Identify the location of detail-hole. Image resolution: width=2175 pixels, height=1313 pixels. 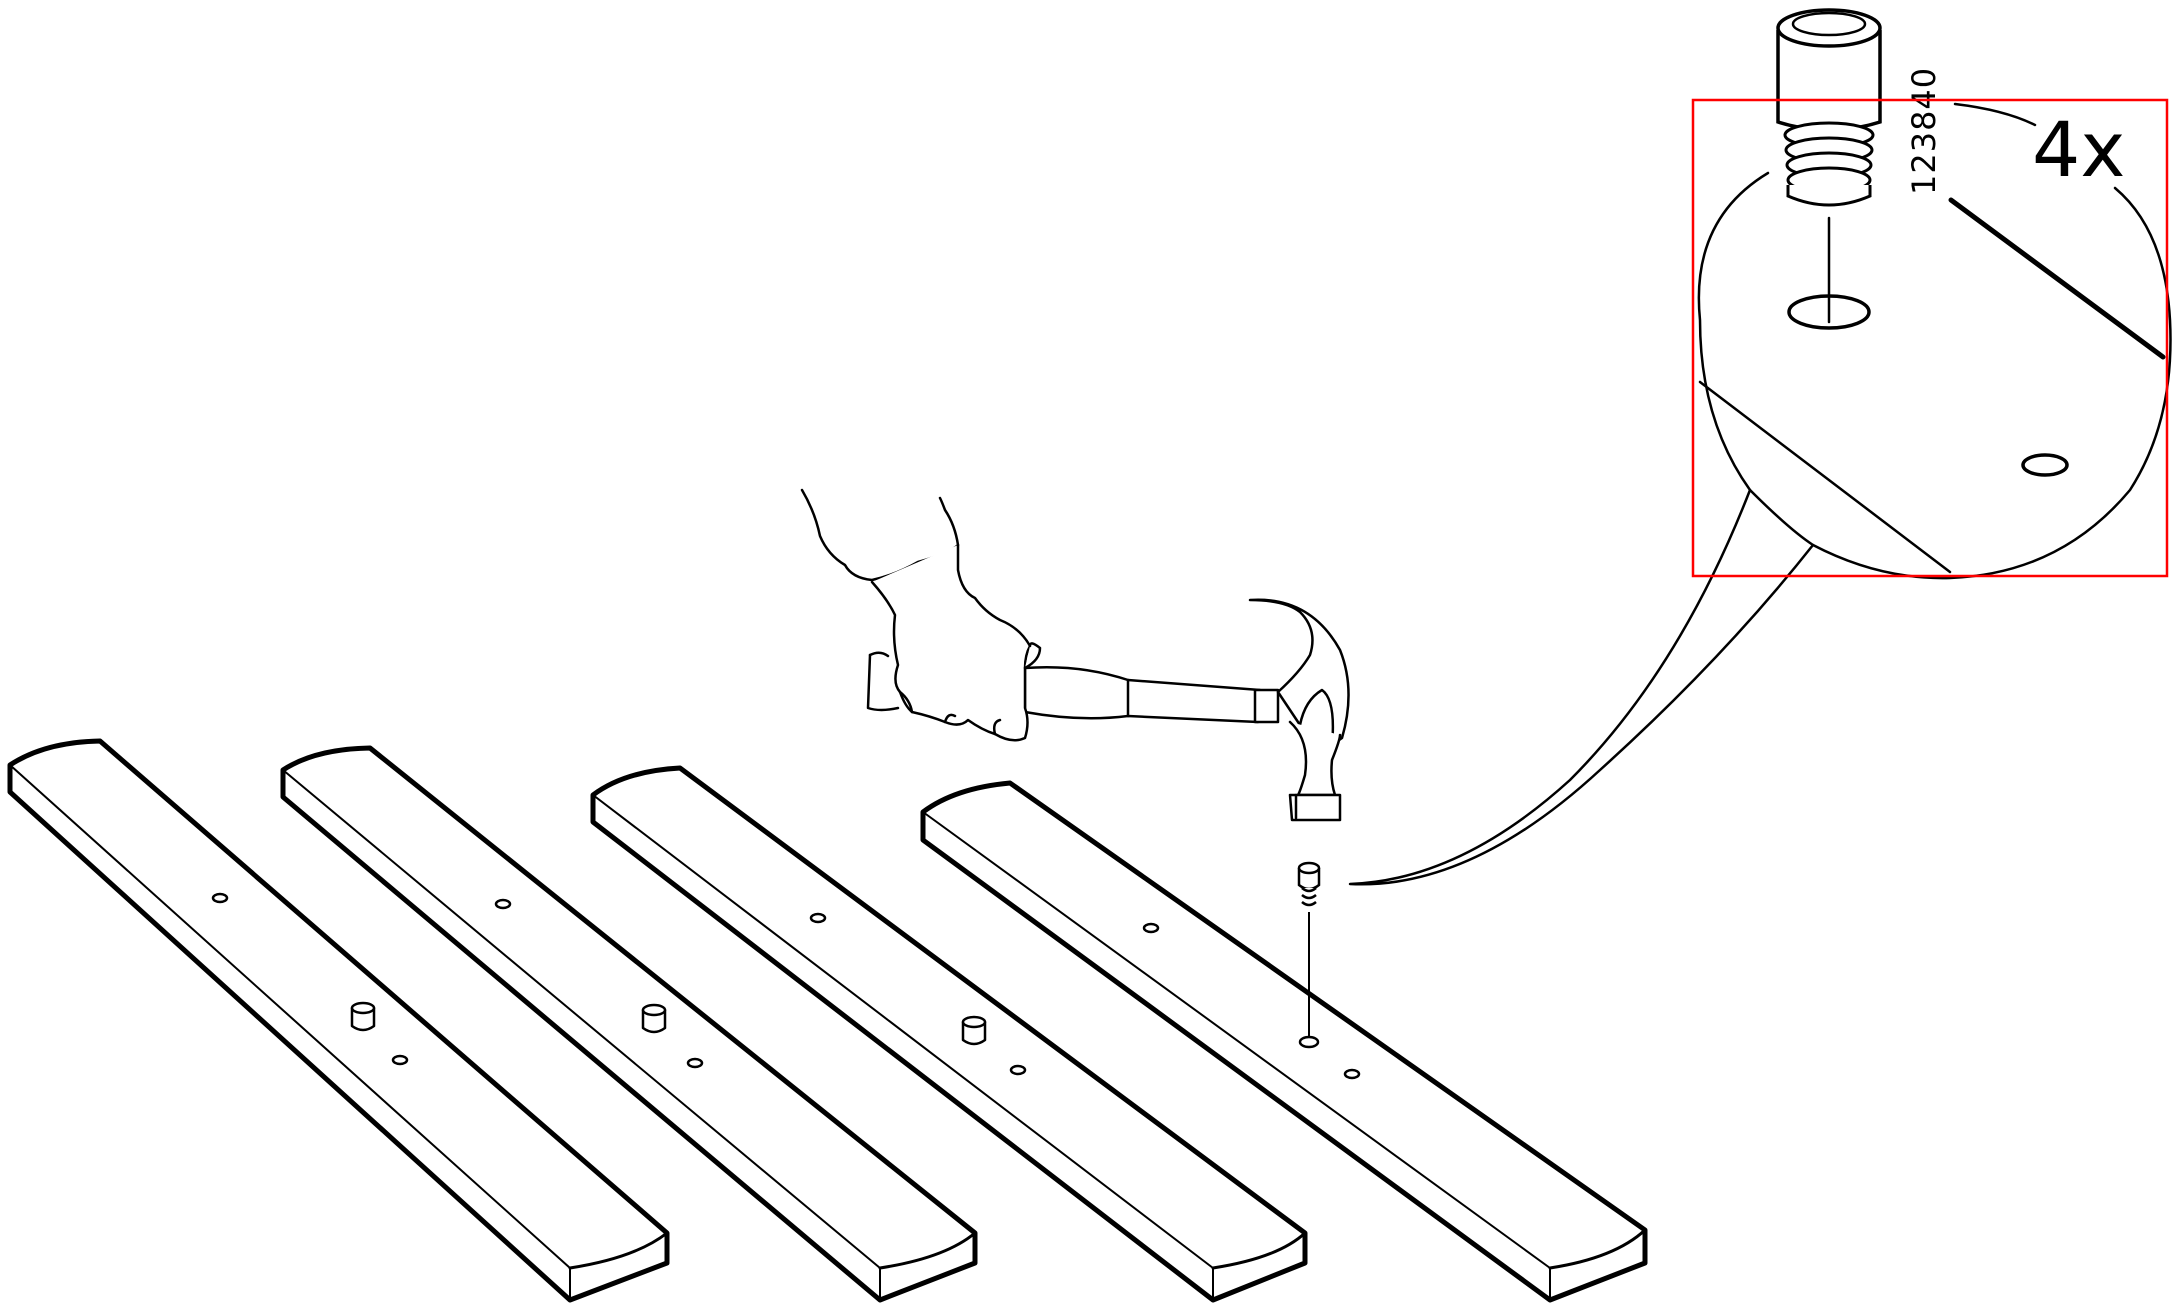
(2045, 465).